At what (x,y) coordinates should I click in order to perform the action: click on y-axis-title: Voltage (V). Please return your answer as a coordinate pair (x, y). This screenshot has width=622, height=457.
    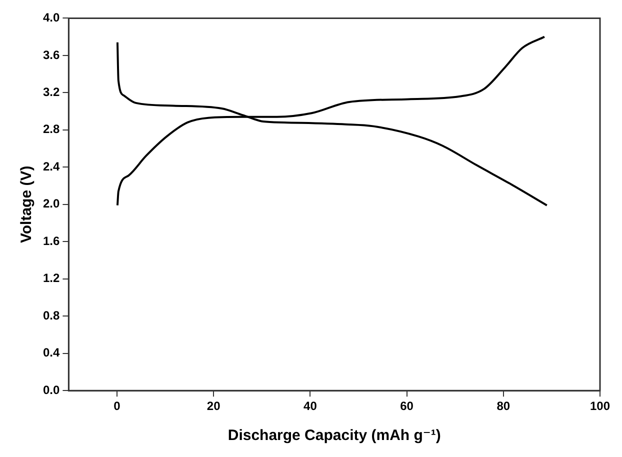
    Looking at the image, I should click on (27, 205).